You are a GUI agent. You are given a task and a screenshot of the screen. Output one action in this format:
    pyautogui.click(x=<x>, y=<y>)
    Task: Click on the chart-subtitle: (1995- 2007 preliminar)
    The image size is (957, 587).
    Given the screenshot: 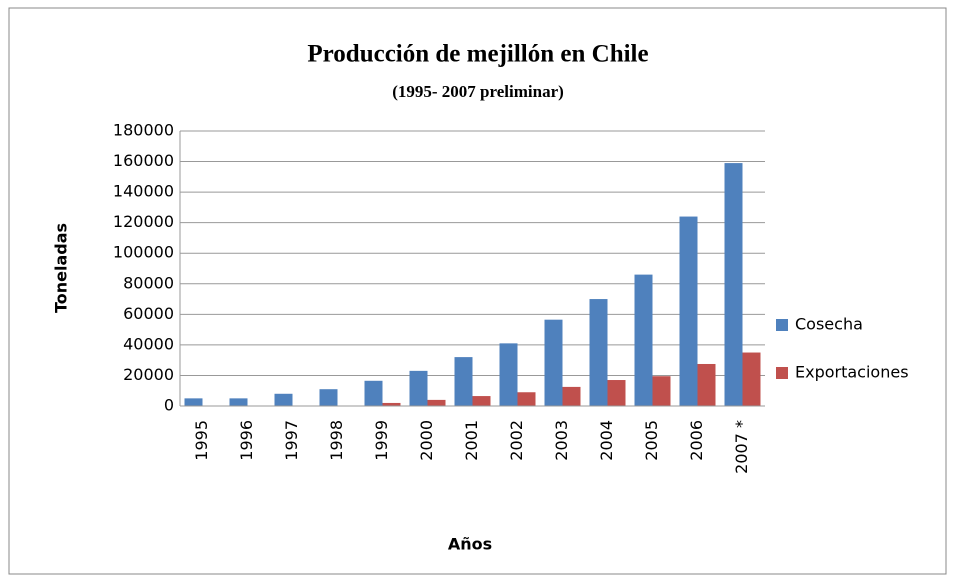 What is the action you would take?
    pyautogui.click(x=478, y=91)
    